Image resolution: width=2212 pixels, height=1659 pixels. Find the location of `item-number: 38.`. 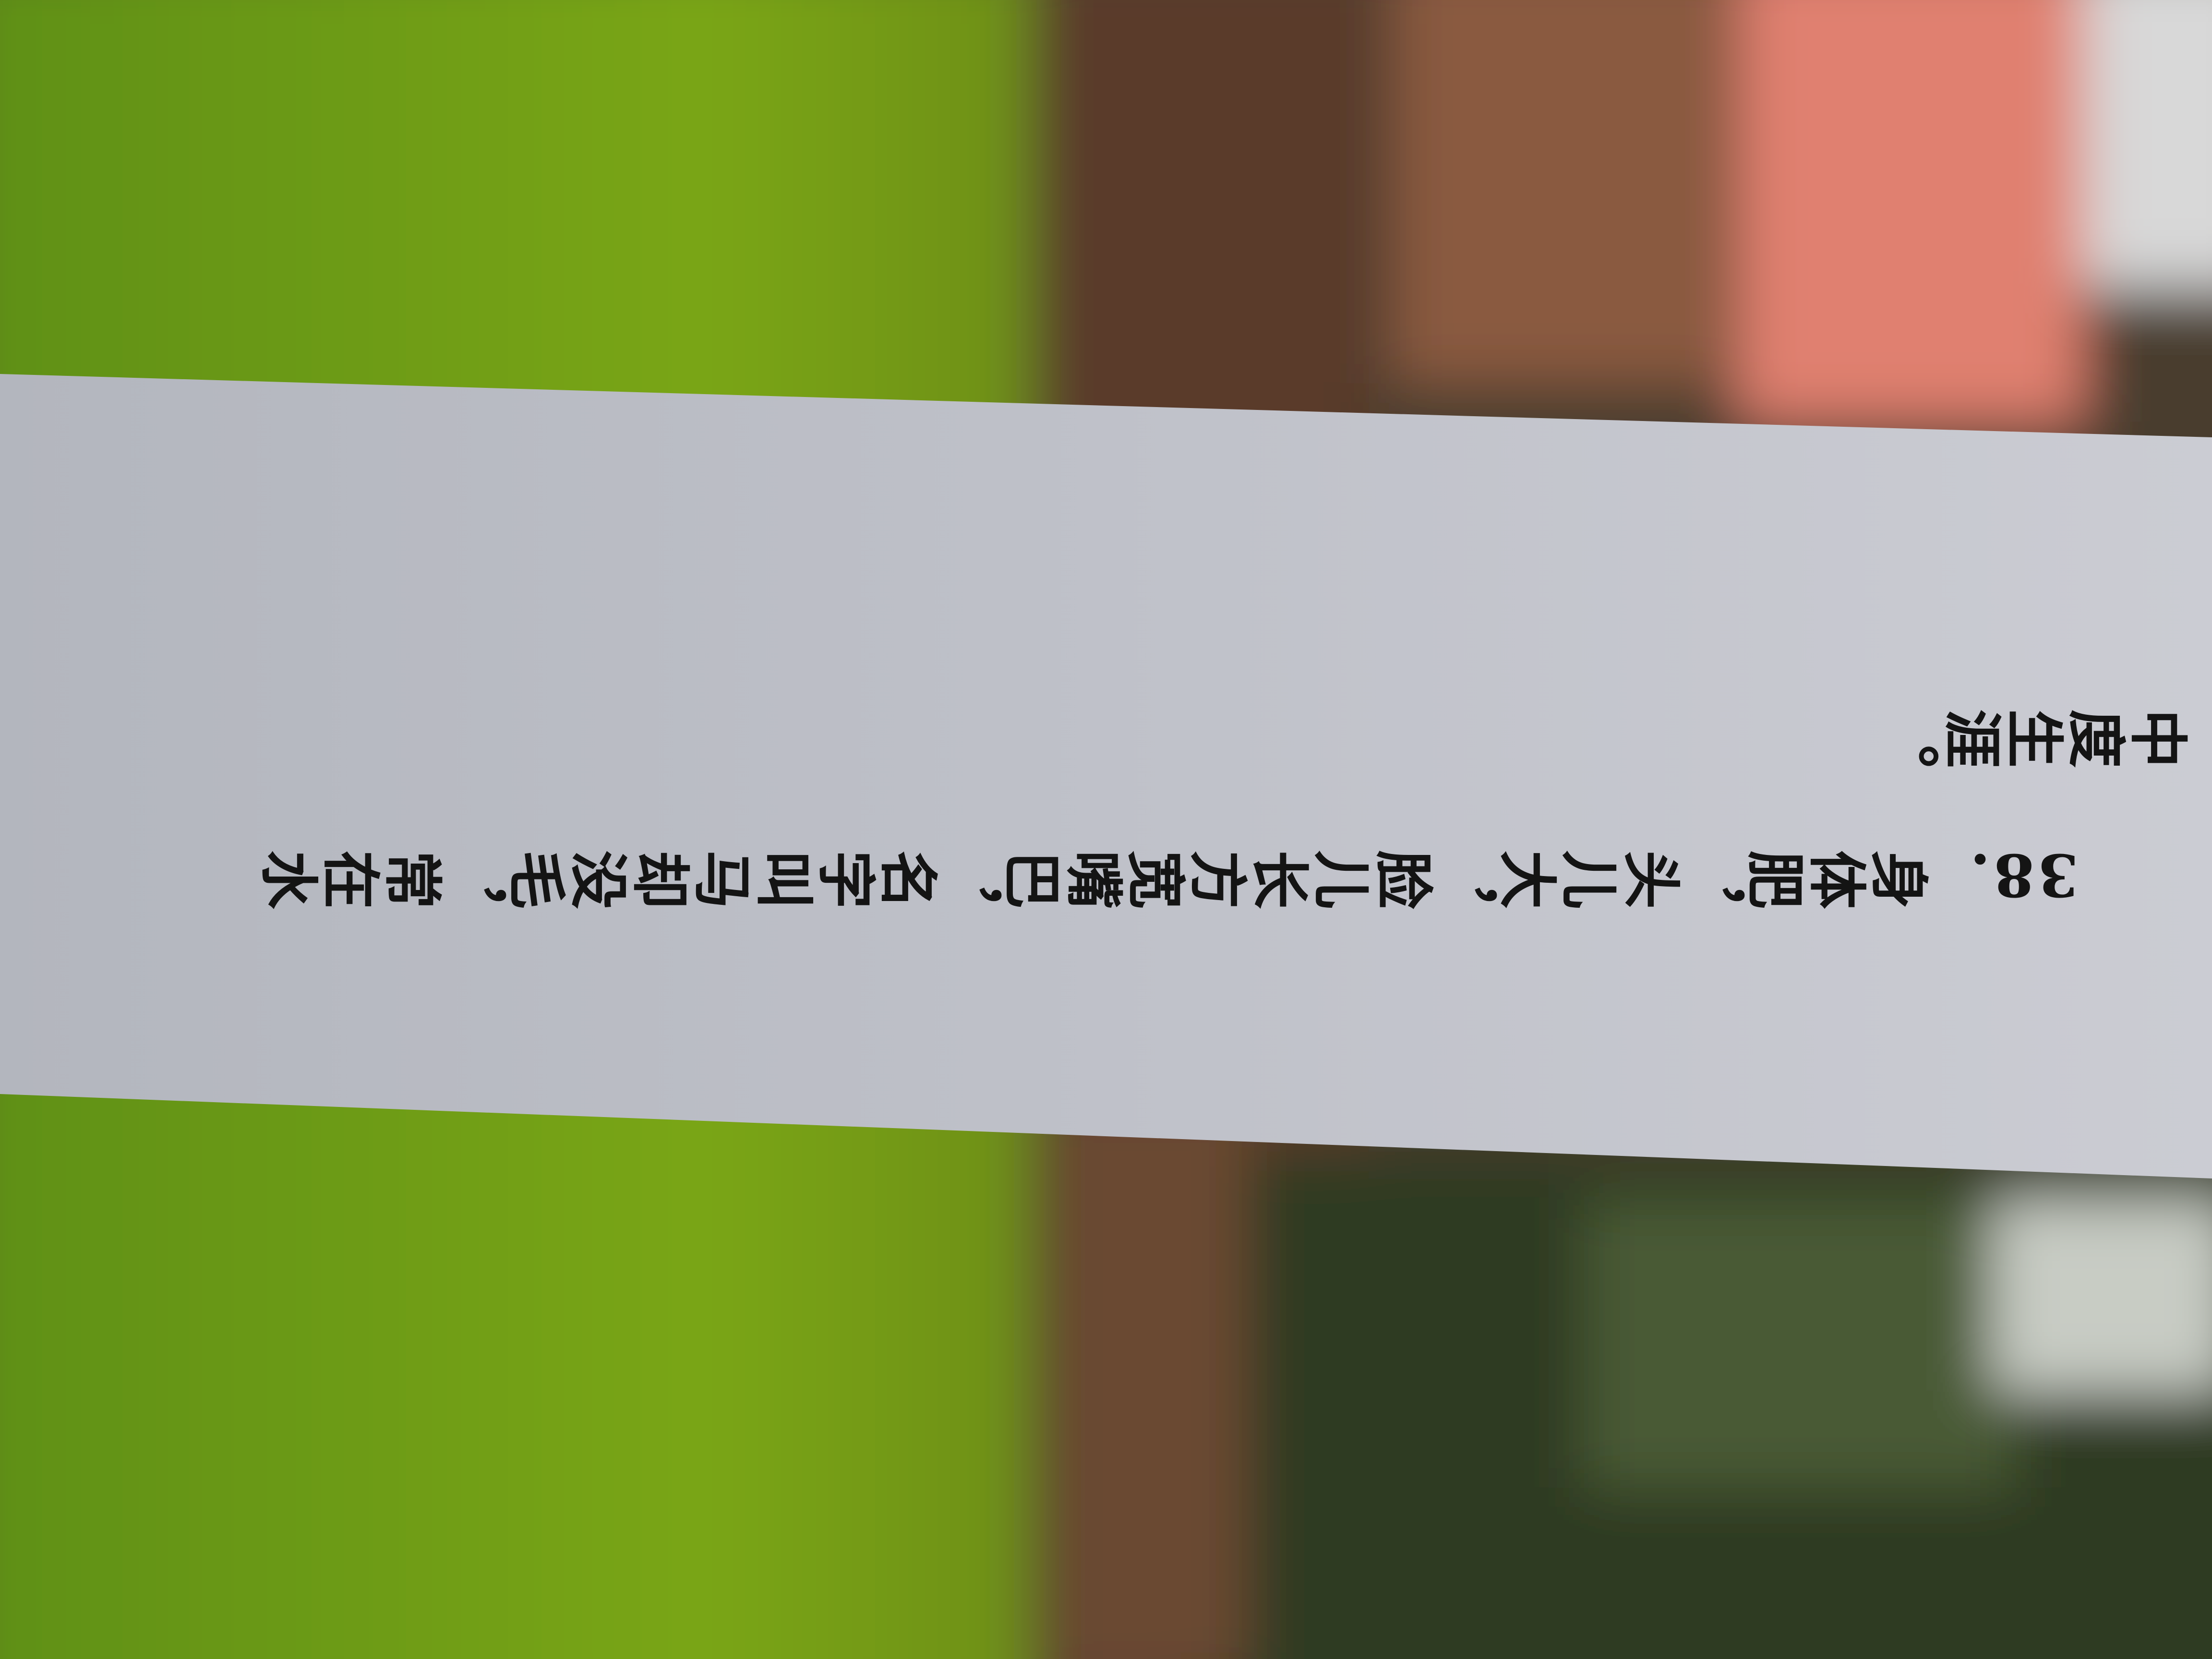

item-number: 38. is located at coordinates (2023, 875).